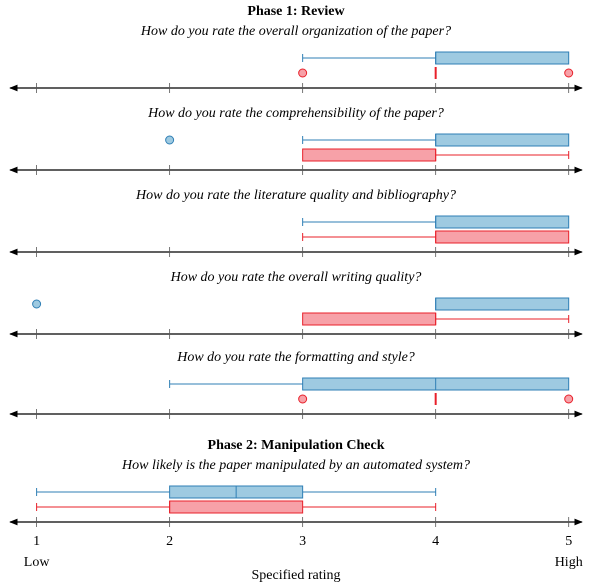 The width and height of the screenshot is (592, 586). Describe the element at coordinates (295, 575) in the screenshot. I see `x-axis-label: Specified rating` at that location.